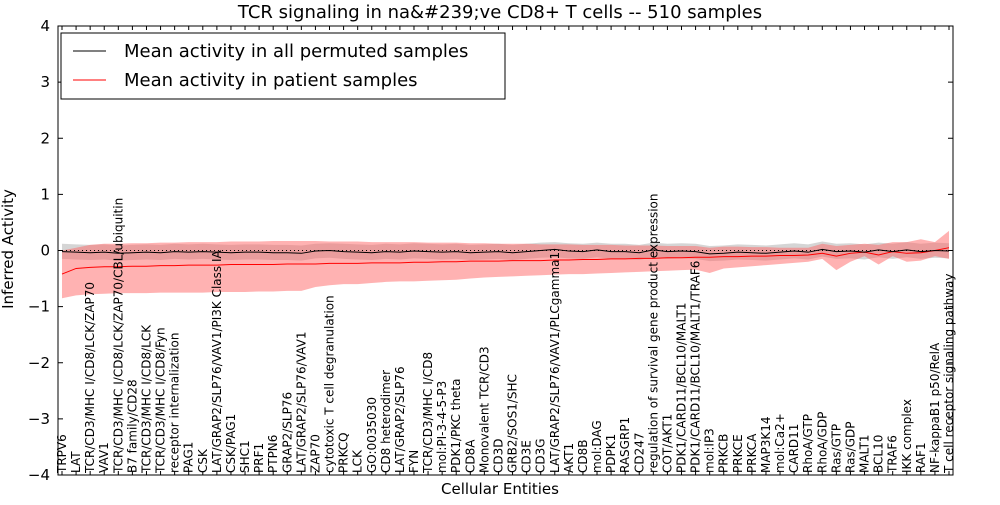 This screenshot has height=505, width=1000. What do you see at coordinates (76, 462) in the screenshot?
I see `x-category-label: LAT` at bounding box center [76, 462].